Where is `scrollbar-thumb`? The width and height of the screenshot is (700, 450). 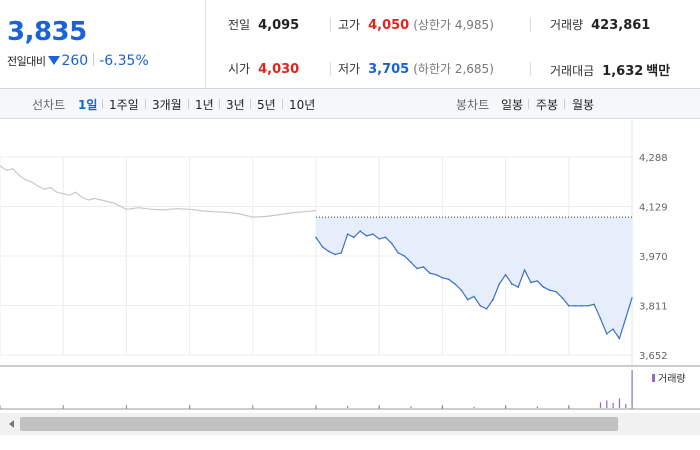
scrollbar-thumb is located at coordinates (319, 424).